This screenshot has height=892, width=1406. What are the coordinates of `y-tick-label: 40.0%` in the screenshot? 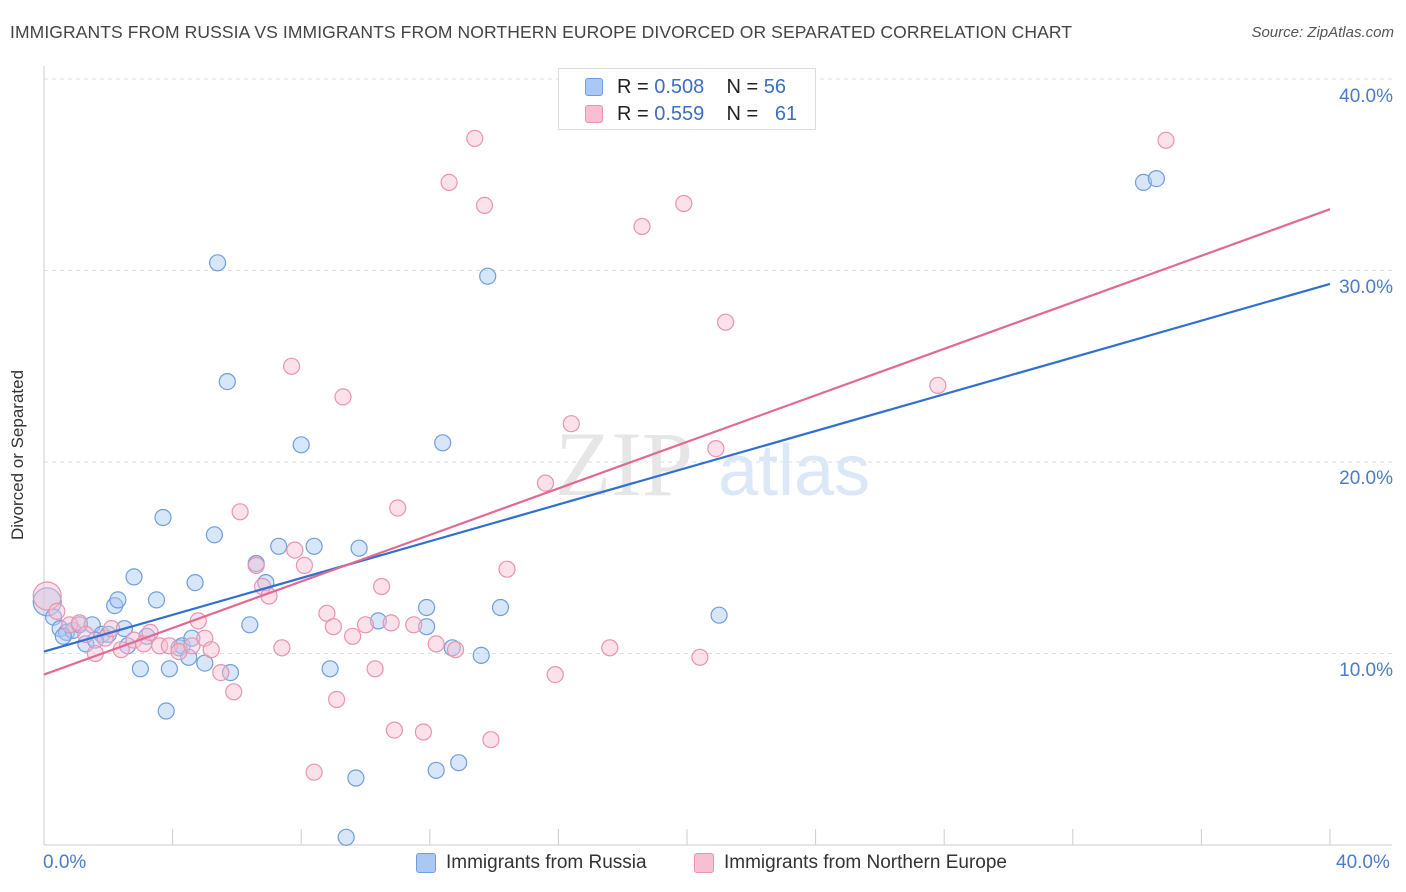 It's located at (1366, 96).